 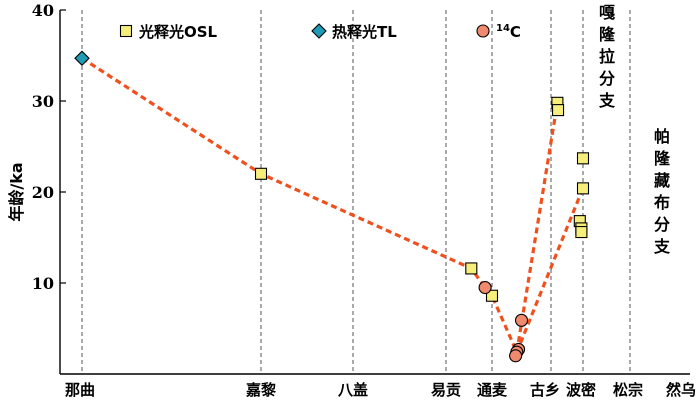 I want to click on y-axis-label: 年龄/ka, so click(x=16, y=191).